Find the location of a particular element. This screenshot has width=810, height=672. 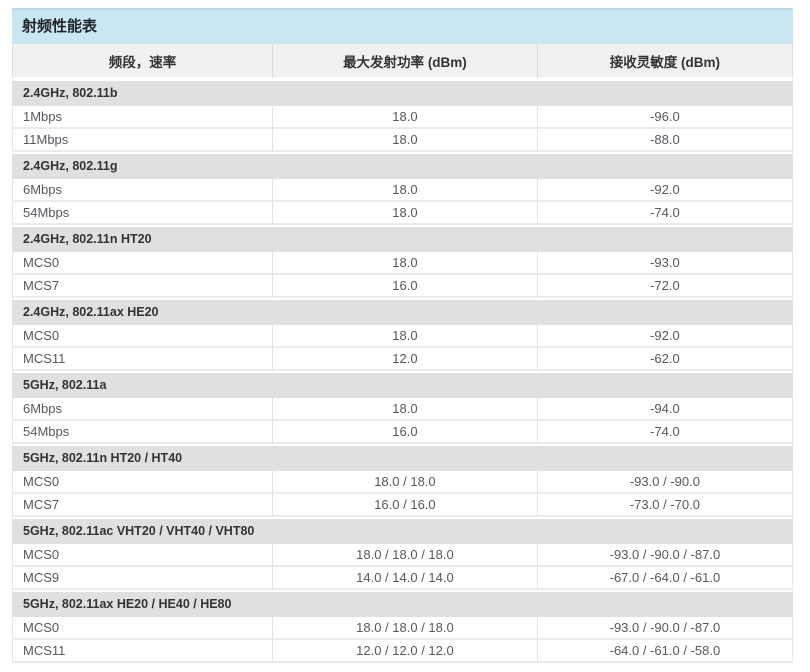

table-row: 54Mbps 18.0 -74.0 is located at coordinates (402, 213).